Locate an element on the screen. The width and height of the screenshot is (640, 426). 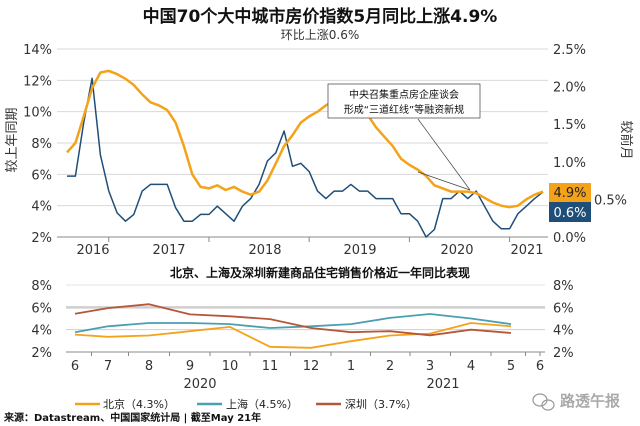
x-tick-label: 2017 is located at coordinates (168, 250).